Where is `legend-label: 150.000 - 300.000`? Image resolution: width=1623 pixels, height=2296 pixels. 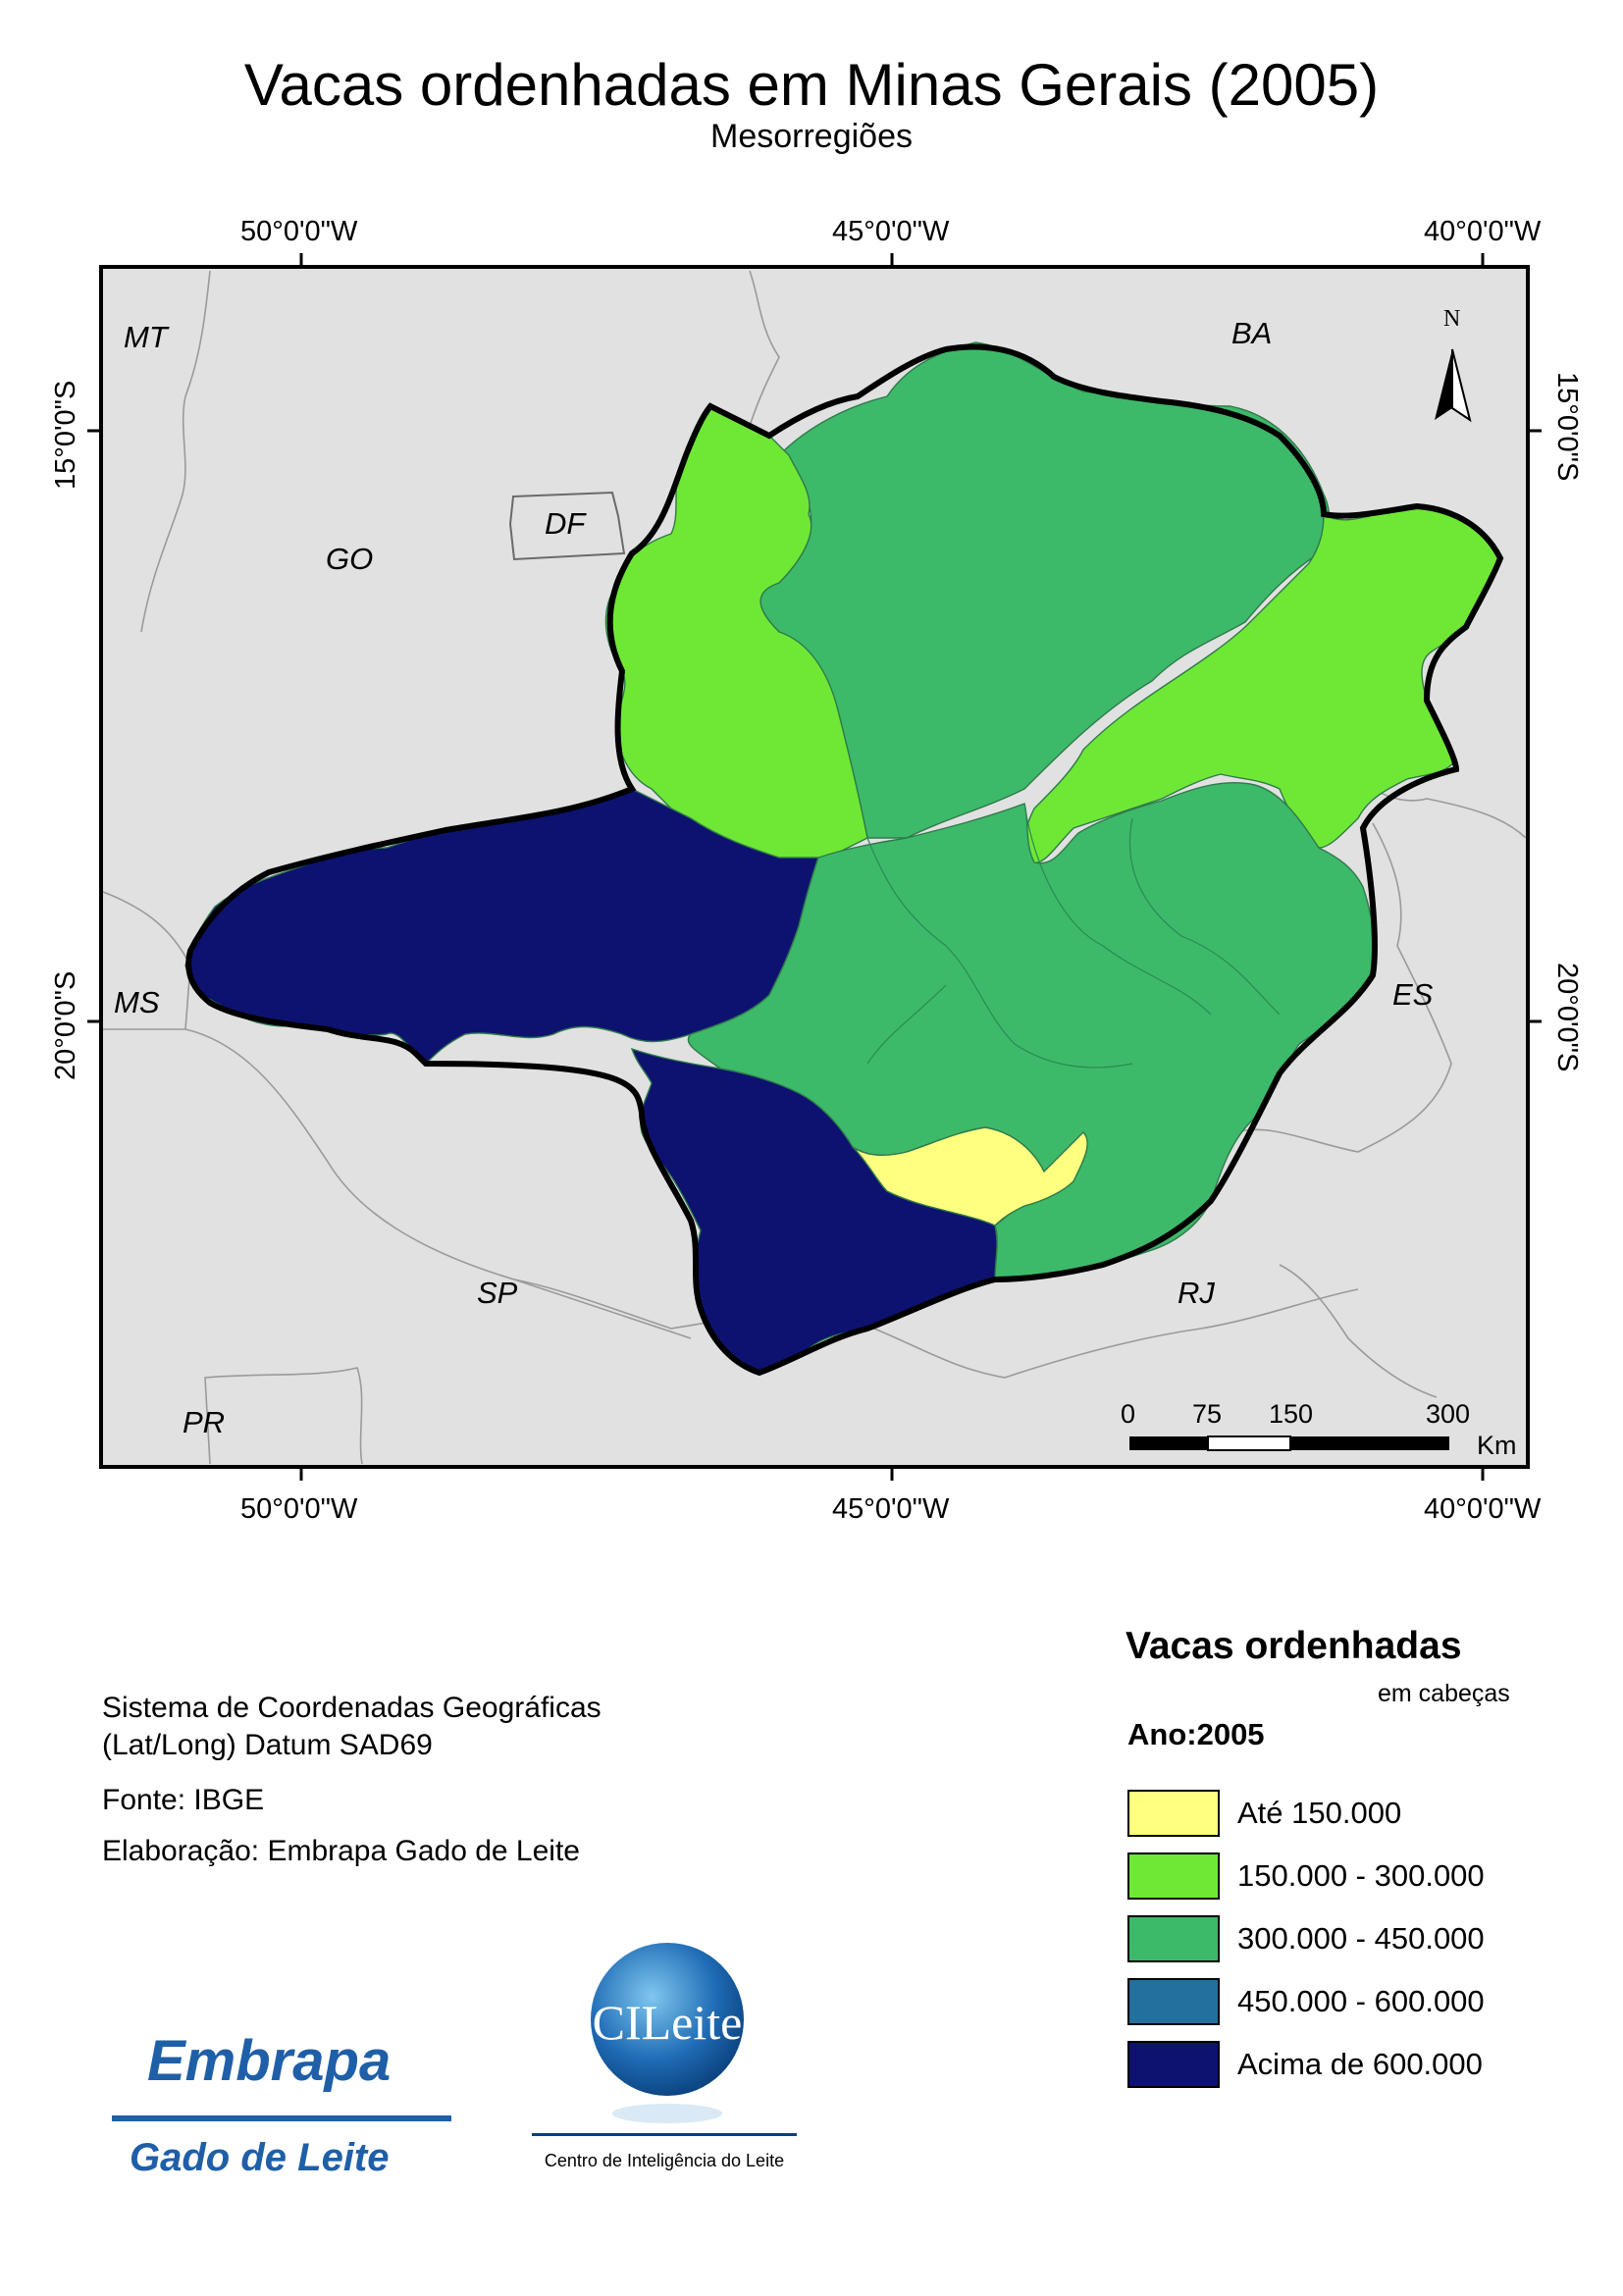
legend-label: 150.000 - 300.000 is located at coordinates (1361, 1875).